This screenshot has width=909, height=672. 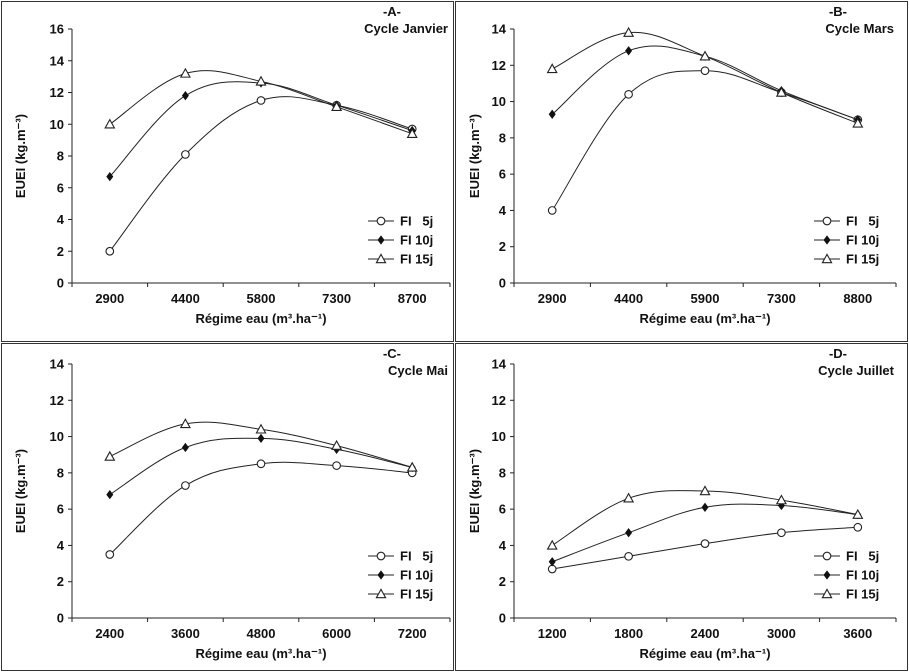 I want to click on x-tick-label: 8700, so click(x=412, y=298).